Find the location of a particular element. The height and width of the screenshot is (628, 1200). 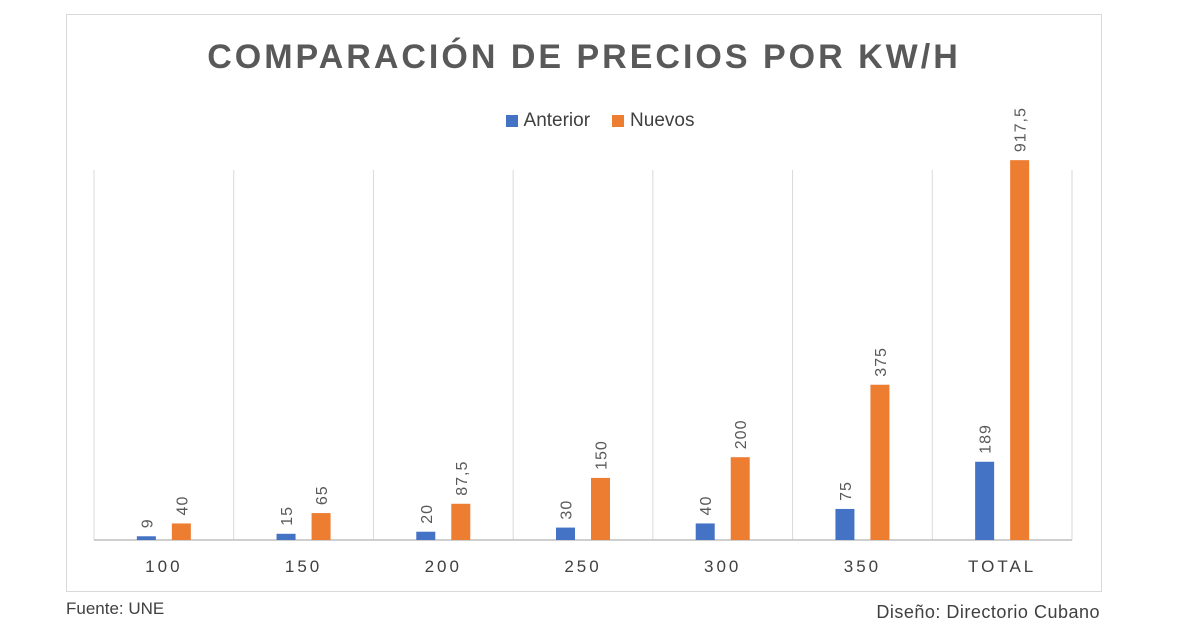

x-tick-label-100: 100 is located at coordinates (163, 566).